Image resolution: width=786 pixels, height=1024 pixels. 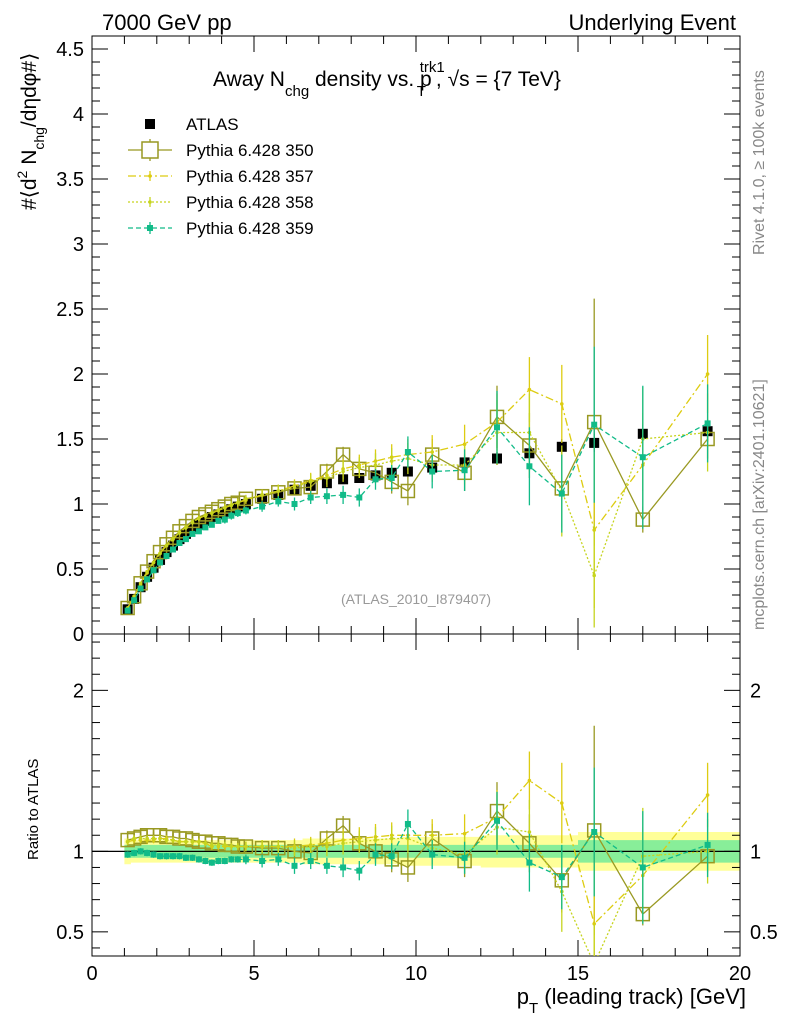 What do you see at coordinates (523, 996) in the screenshot?
I see `xlabel-a: p` at bounding box center [523, 996].